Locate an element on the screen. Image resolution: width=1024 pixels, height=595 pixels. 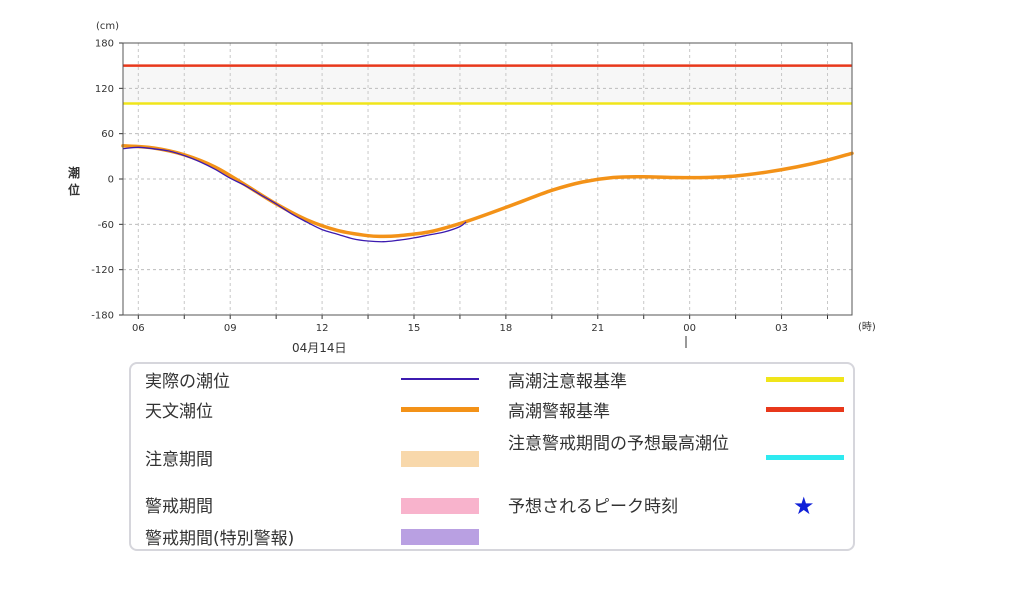
y-axis-label-char-1: 潮 is located at coordinates (74, 172).